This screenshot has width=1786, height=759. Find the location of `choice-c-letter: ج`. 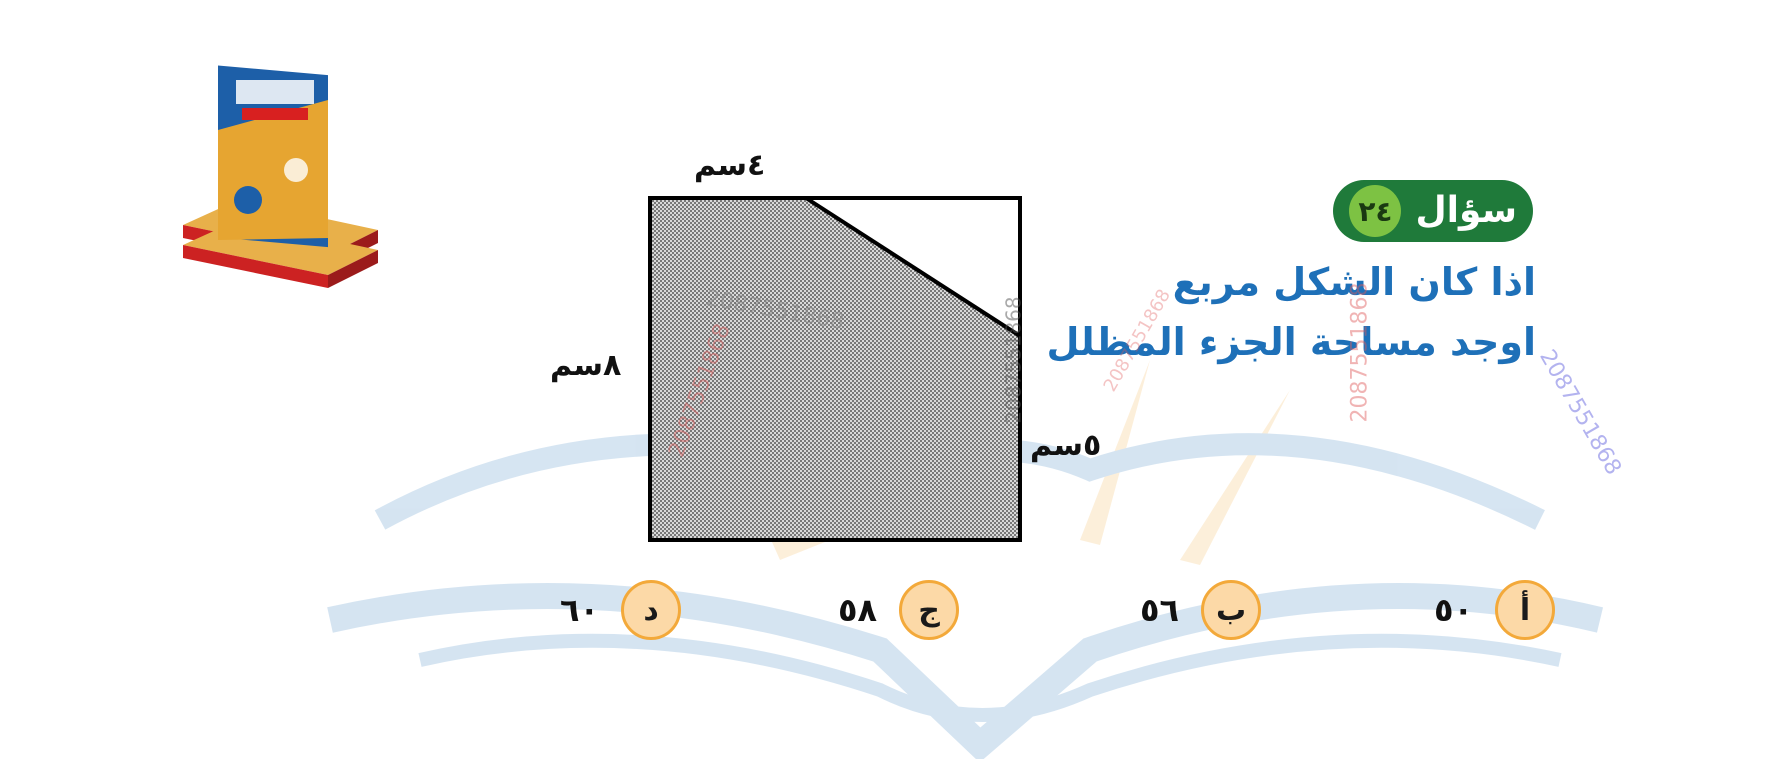

choice-c-letter: ج is located at coordinates (929, 610).